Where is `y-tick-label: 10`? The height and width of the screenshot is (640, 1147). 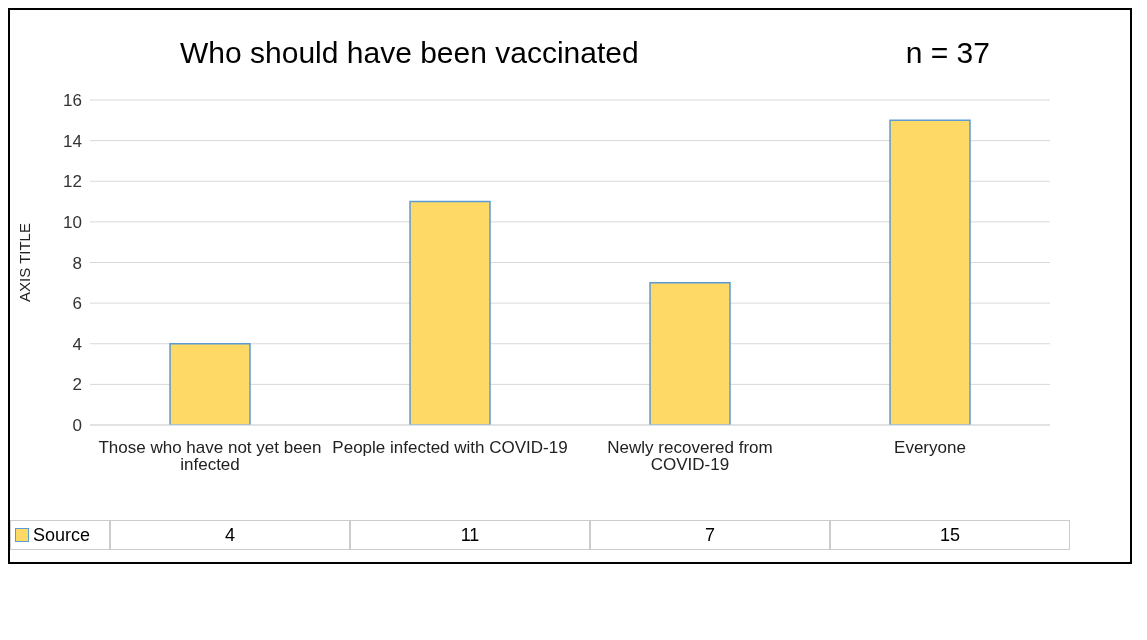 y-tick-label: 10 is located at coordinates (72, 222).